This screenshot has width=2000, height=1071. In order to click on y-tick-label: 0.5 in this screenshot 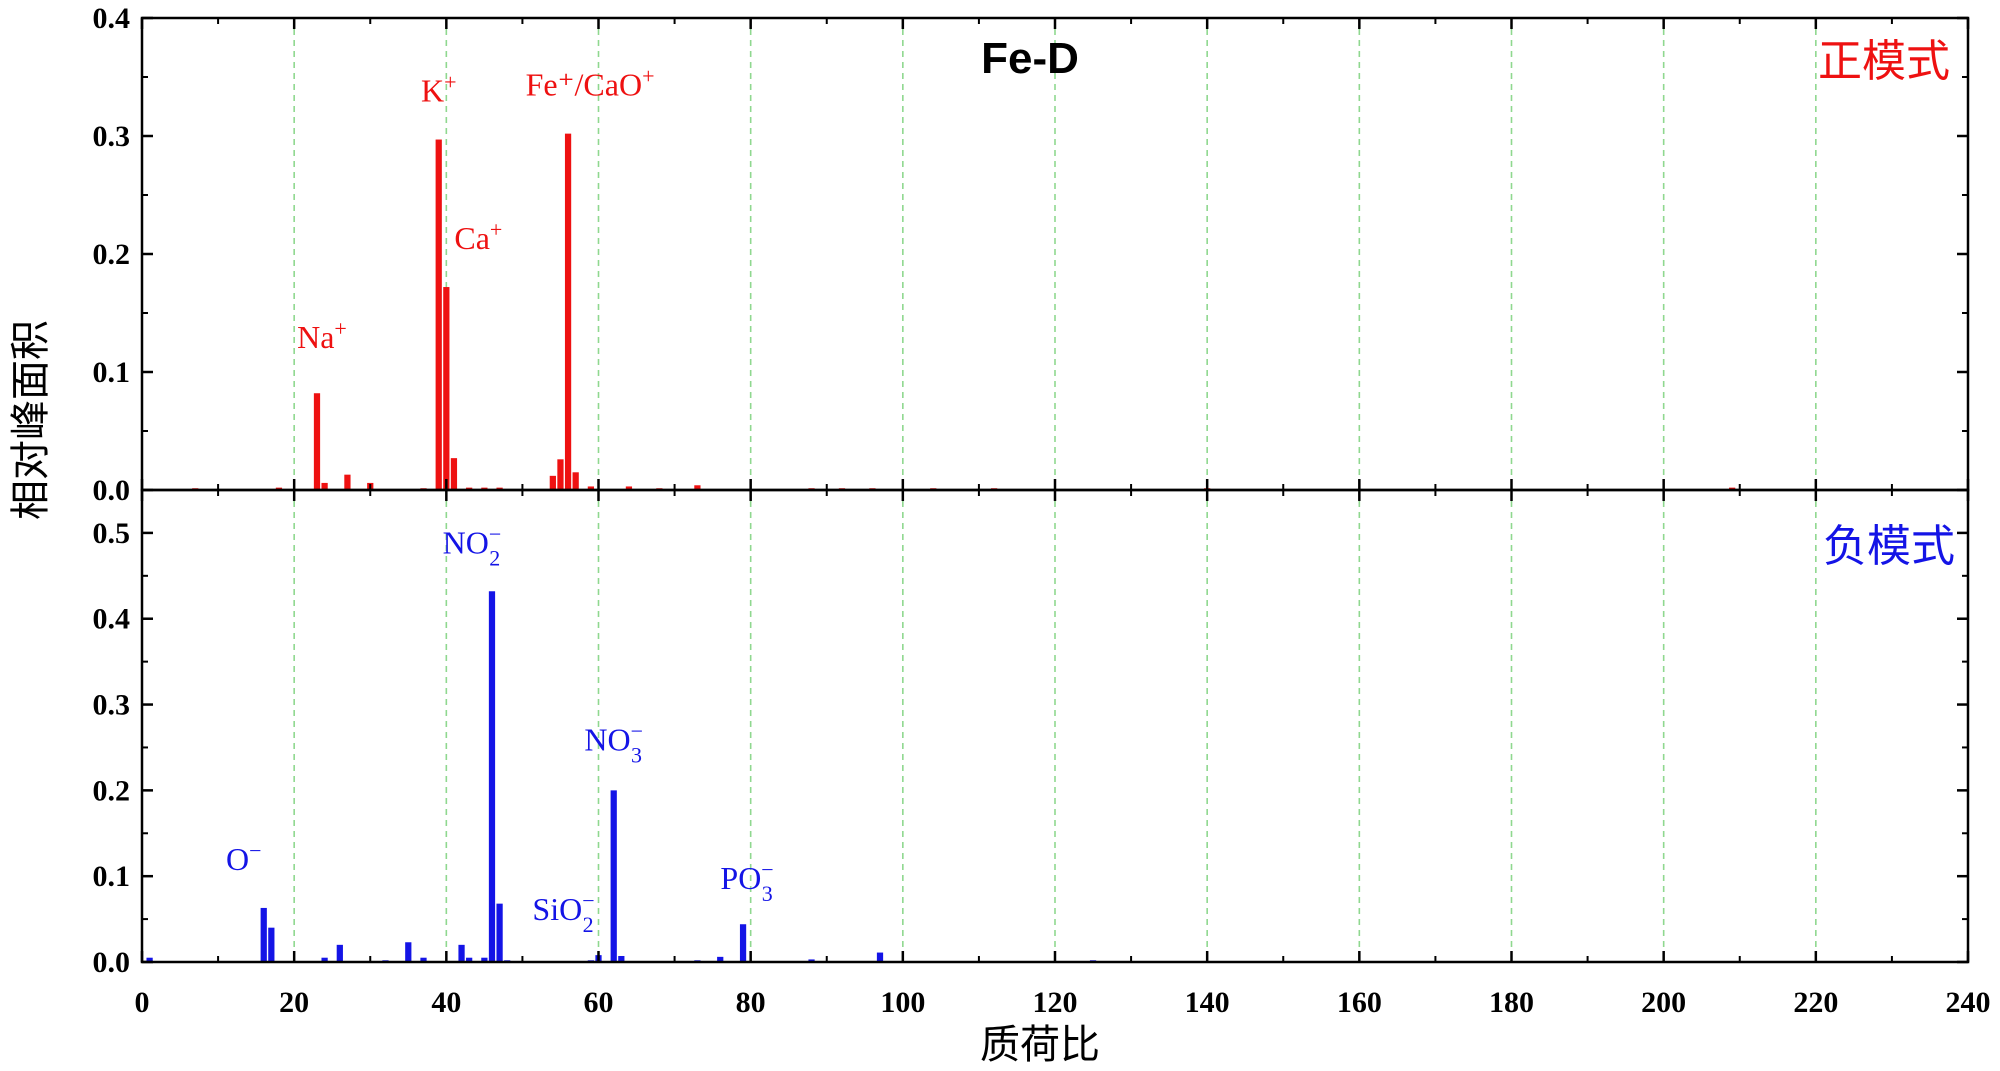, I will do `click(112, 533)`.